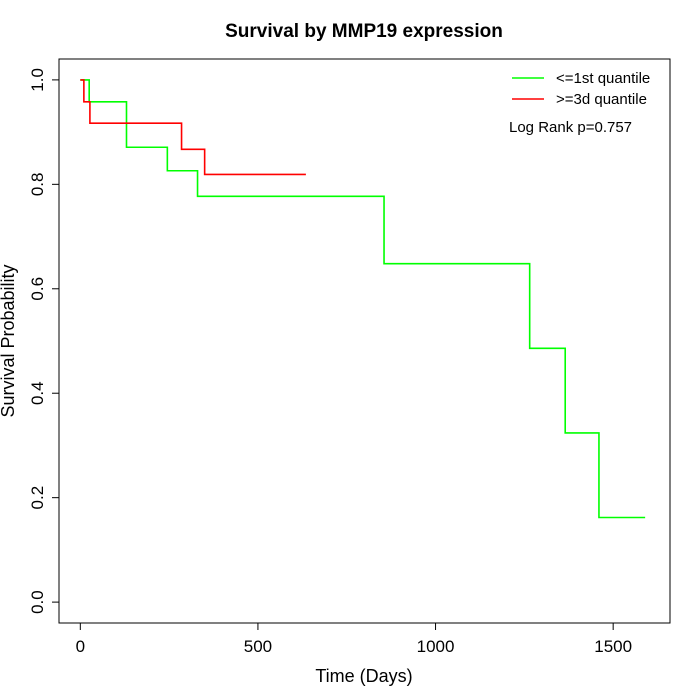 This screenshot has height=700, width=700. What do you see at coordinates (37, 602) in the screenshot?
I see `y-tick-label: 0.0` at bounding box center [37, 602].